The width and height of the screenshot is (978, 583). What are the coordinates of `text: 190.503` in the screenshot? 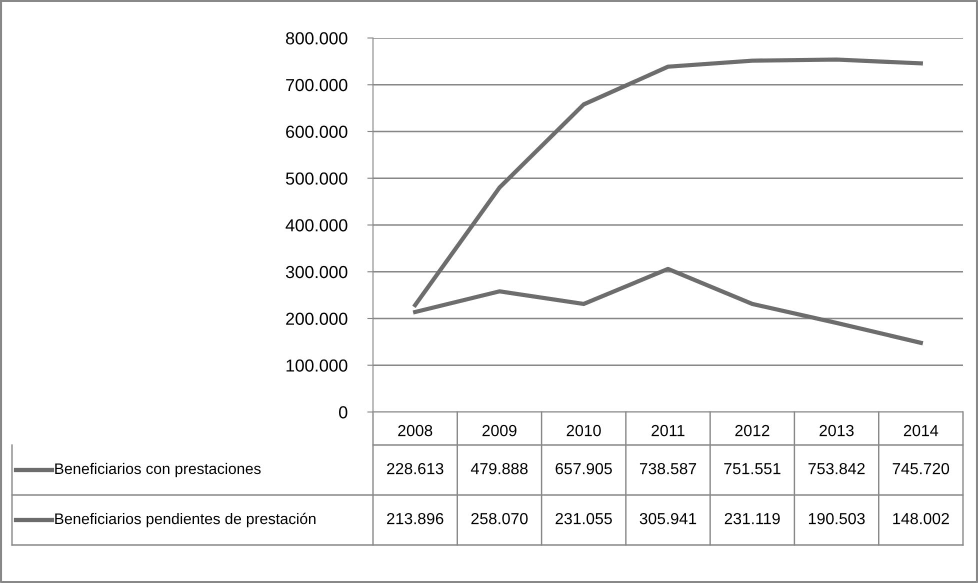 It's located at (836, 518).